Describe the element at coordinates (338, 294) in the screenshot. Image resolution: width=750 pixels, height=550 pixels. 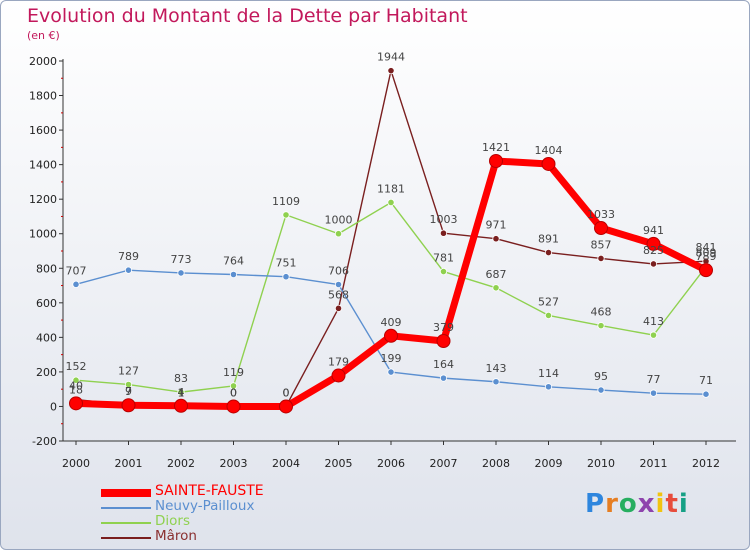
I see `data-label-3: 568` at that location.